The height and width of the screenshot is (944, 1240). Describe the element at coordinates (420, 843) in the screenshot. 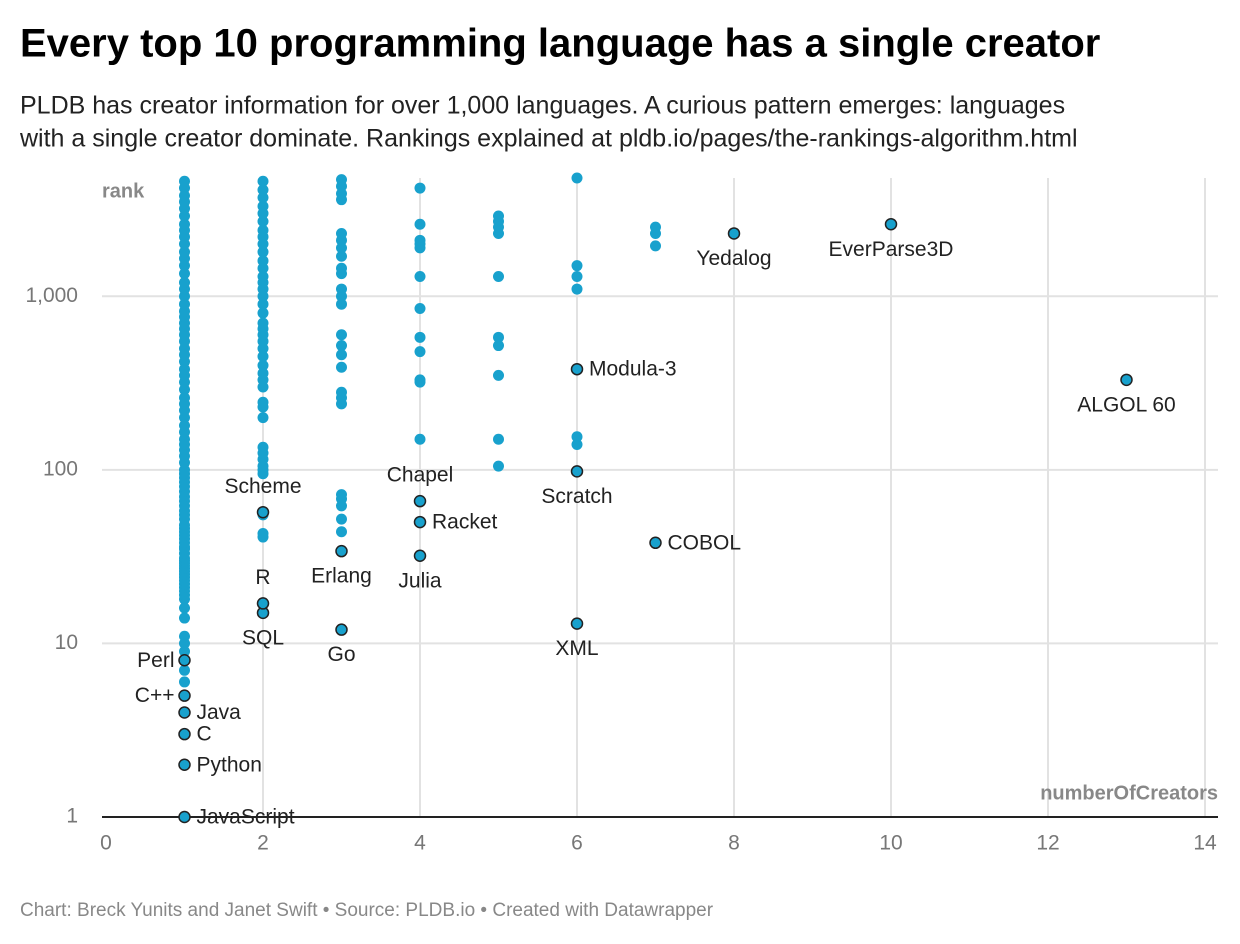

I see `x-tick-label: 4` at that location.